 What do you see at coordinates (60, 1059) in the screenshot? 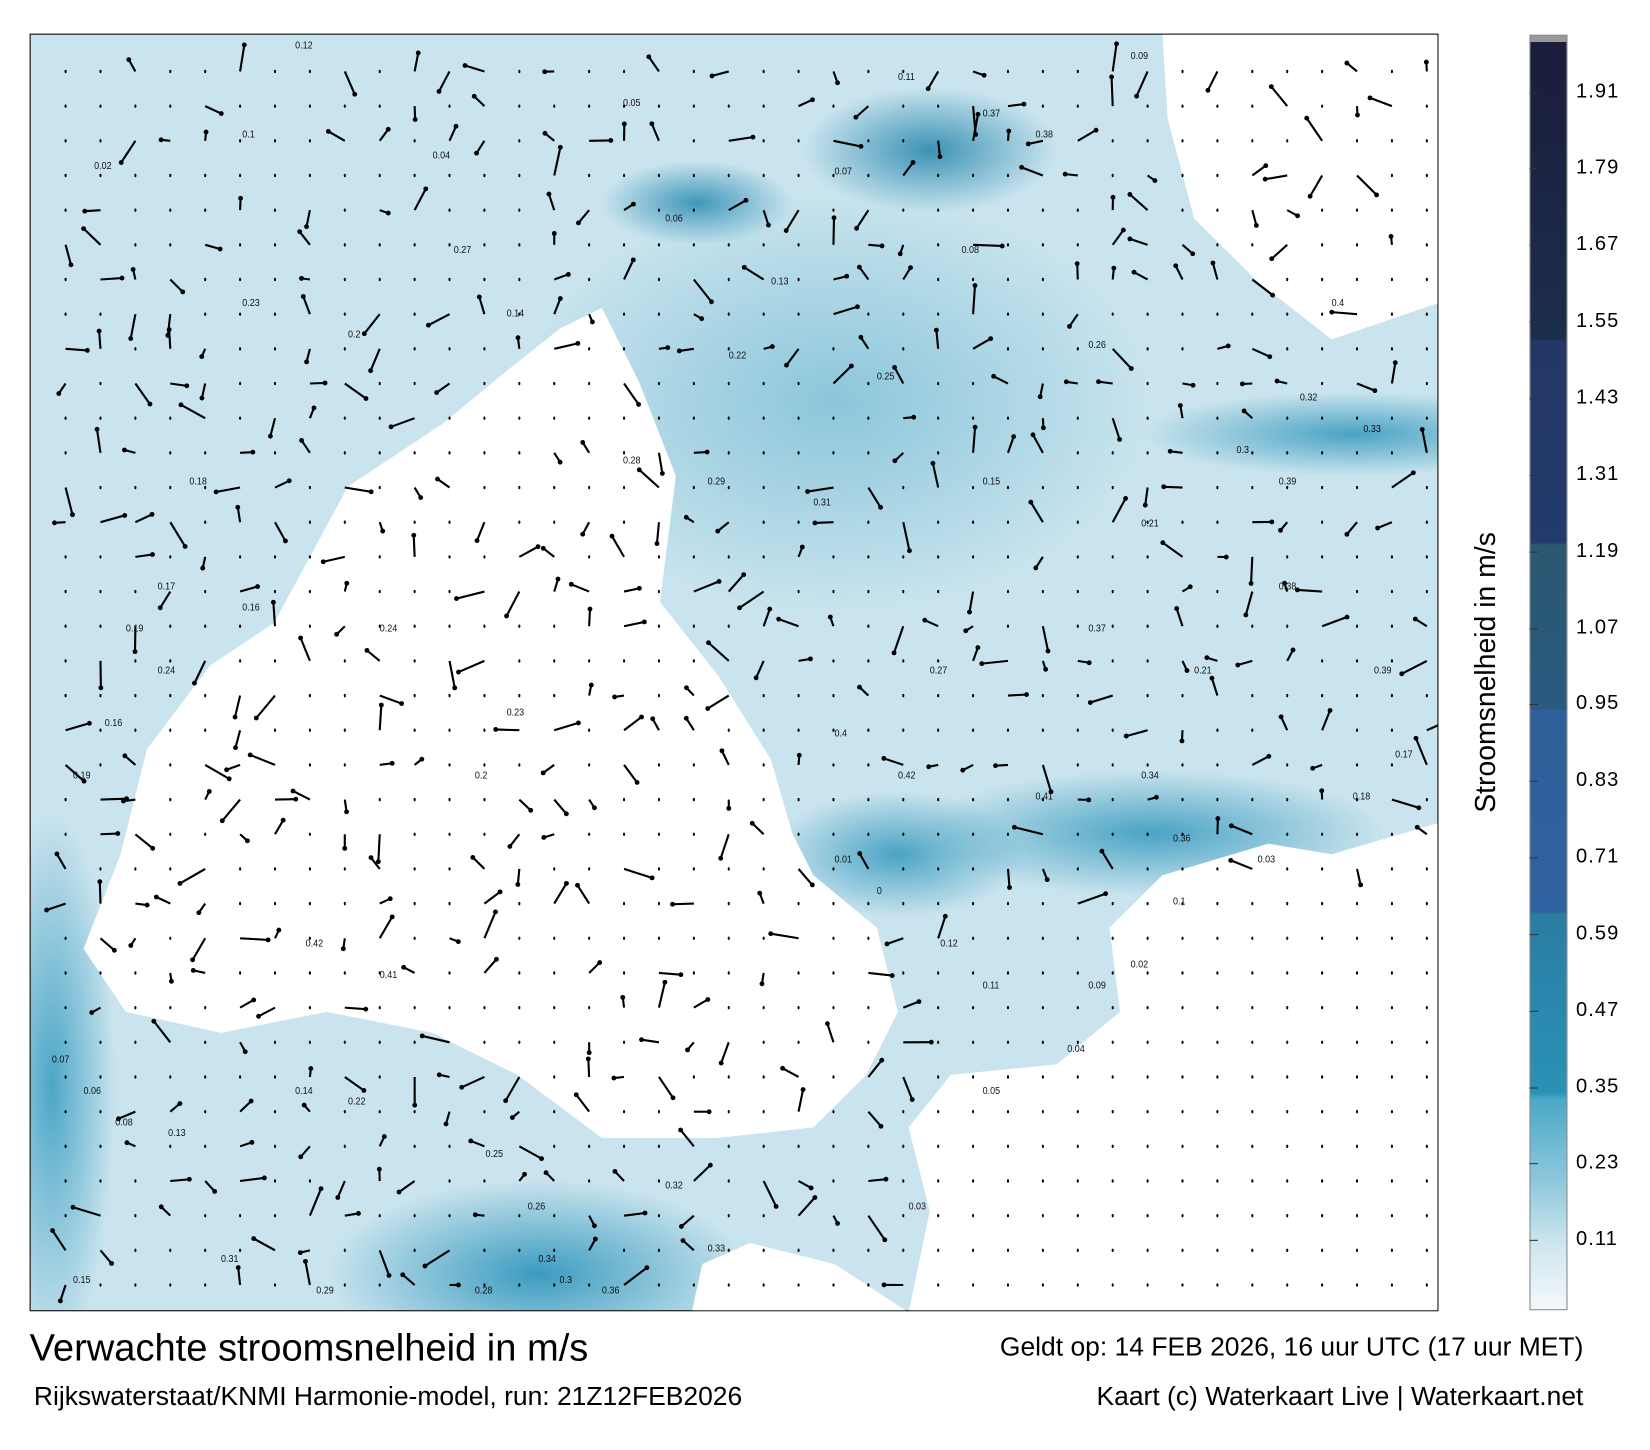
I see `speed-value-label: 0.07` at bounding box center [60, 1059].